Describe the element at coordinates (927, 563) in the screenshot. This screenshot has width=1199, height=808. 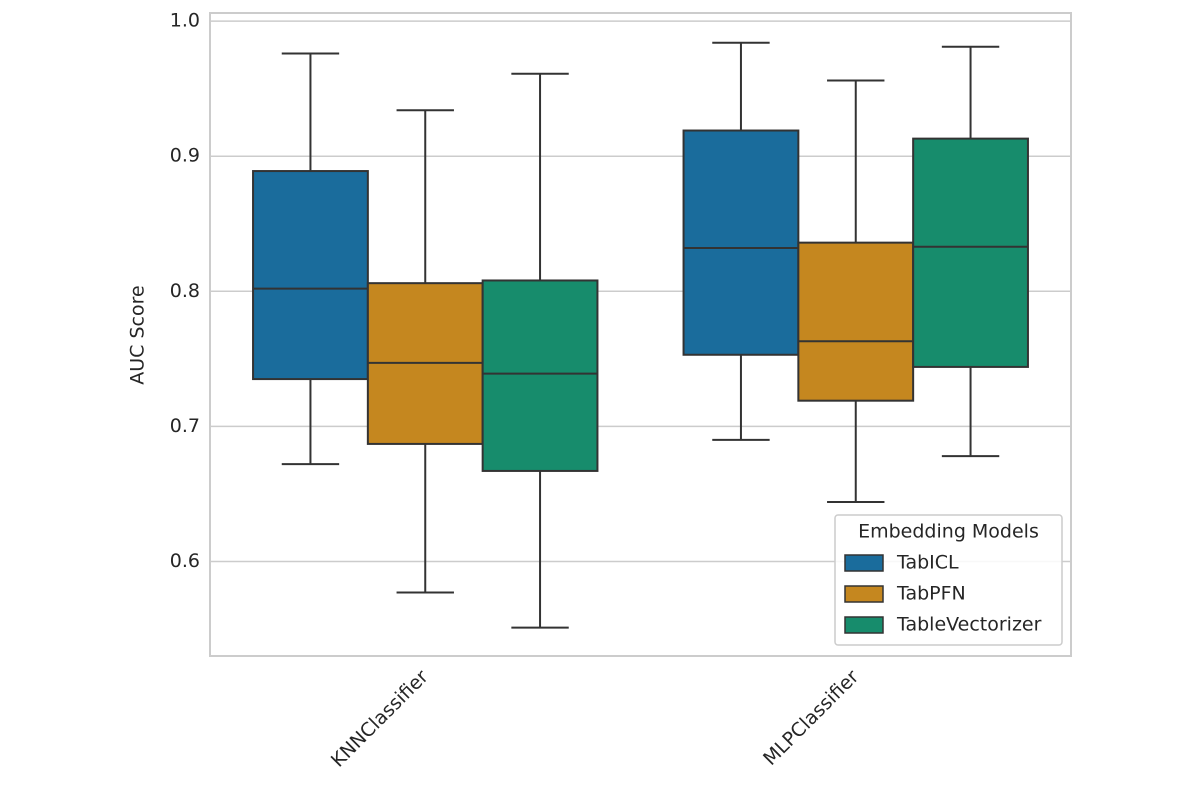
I see `legend-label: TabICL` at that location.